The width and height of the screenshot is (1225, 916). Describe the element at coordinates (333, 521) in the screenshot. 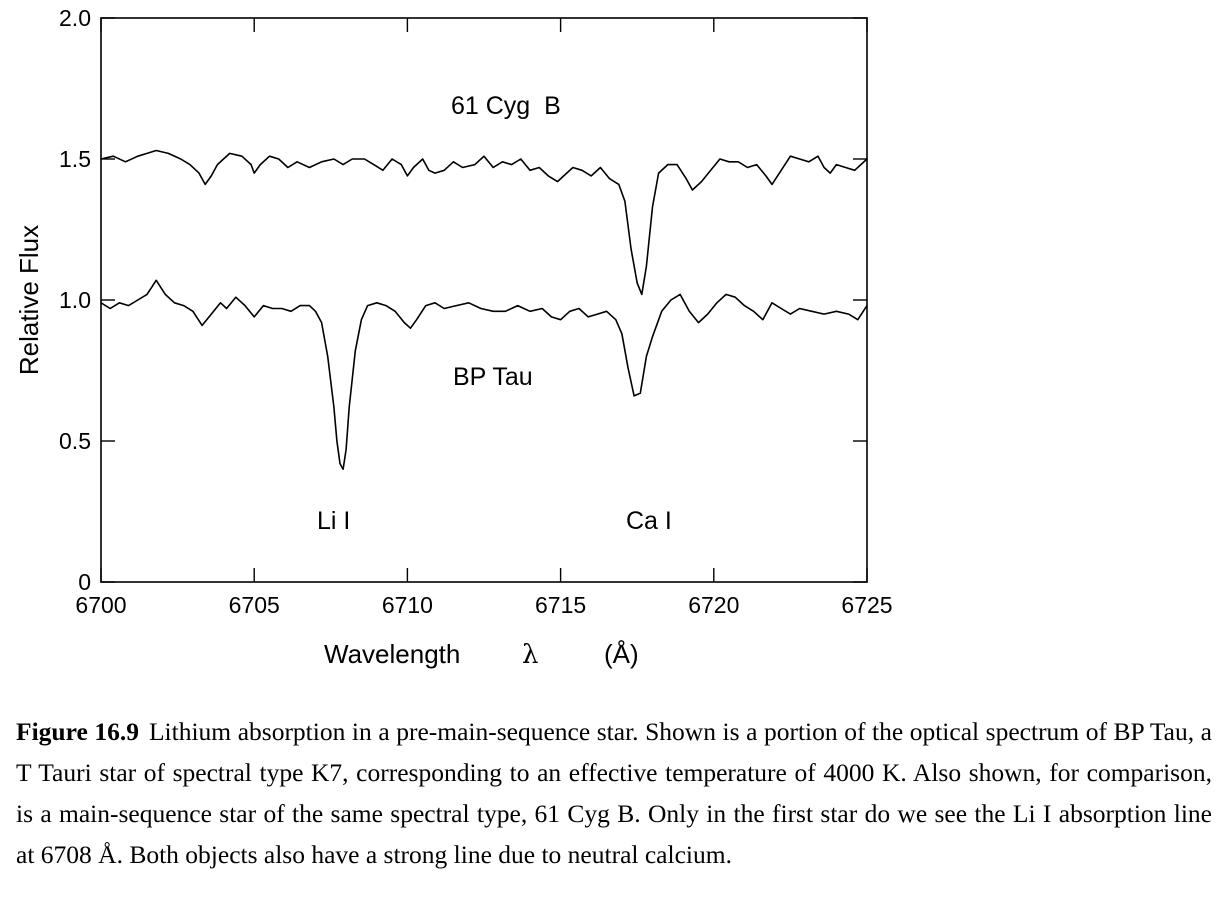

I see `annotation-li-i: Li I` at that location.